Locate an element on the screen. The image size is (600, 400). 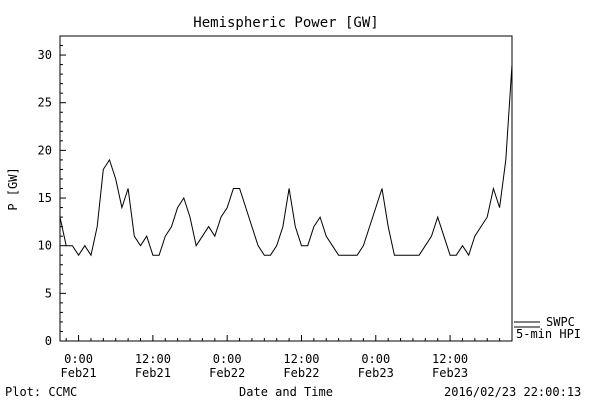
y-tick-label: 0 is located at coordinates (48, 341).